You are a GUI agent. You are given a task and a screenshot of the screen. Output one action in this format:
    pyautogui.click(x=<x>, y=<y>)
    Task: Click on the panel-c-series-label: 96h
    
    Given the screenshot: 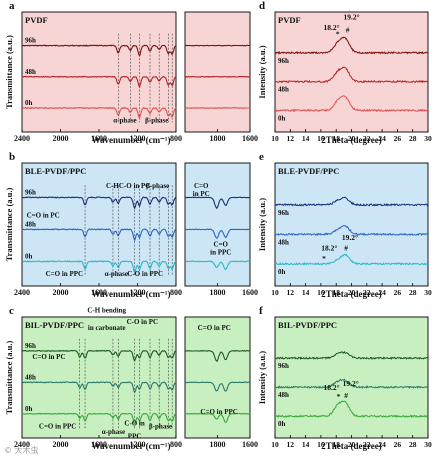 What is the action you would take?
    pyautogui.click(x=30, y=346)
    